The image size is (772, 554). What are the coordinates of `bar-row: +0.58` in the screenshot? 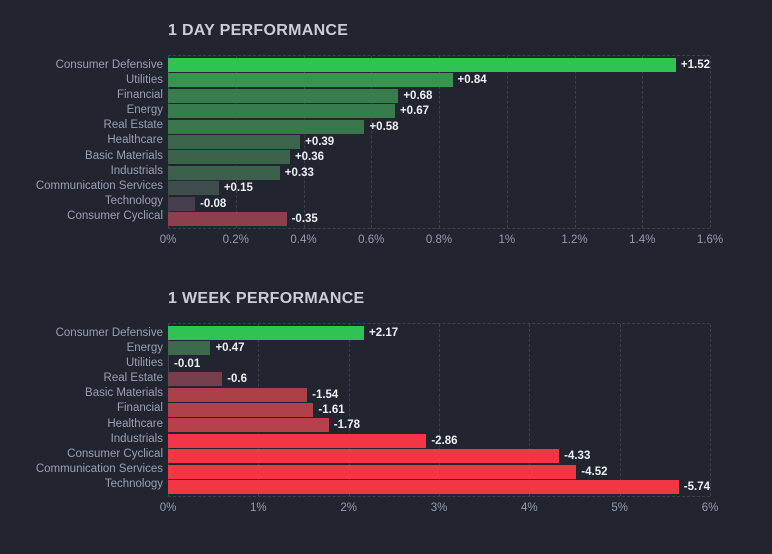 It's located at (439, 126).